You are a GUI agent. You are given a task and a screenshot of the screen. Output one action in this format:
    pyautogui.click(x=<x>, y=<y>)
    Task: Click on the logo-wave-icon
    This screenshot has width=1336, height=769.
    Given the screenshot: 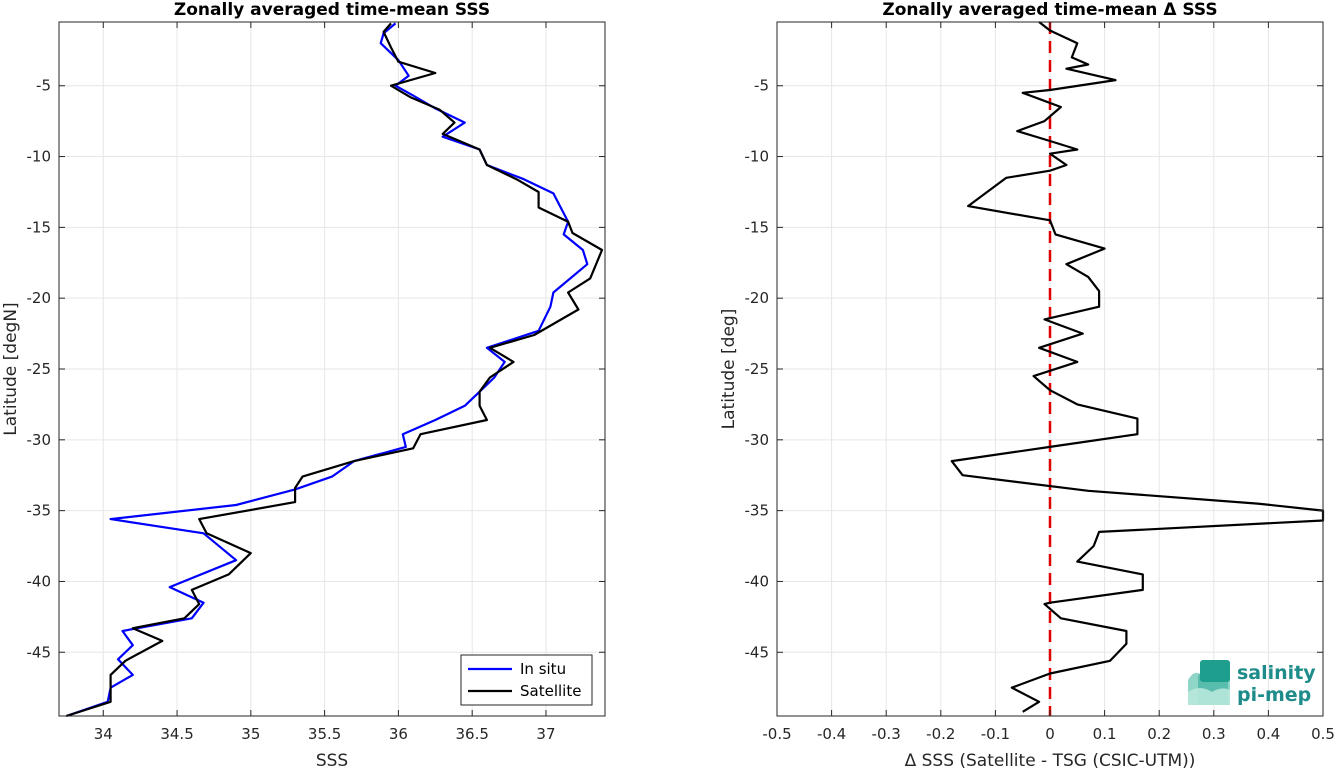 What is the action you would take?
    pyautogui.click(x=1209, y=682)
    